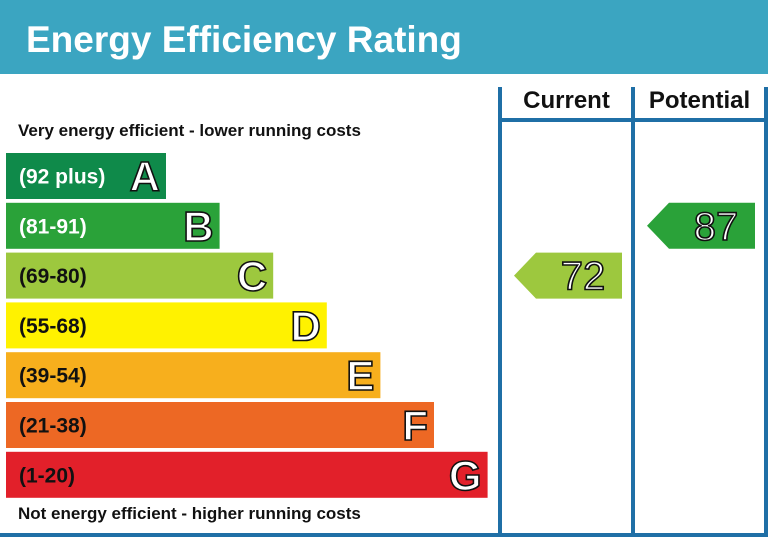 The width and height of the screenshot is (768, 542). What do you see at coordinates (53, 276) in the screenshot?
I see `band-c-range: (69-80)` at bounding box center [53, 276].